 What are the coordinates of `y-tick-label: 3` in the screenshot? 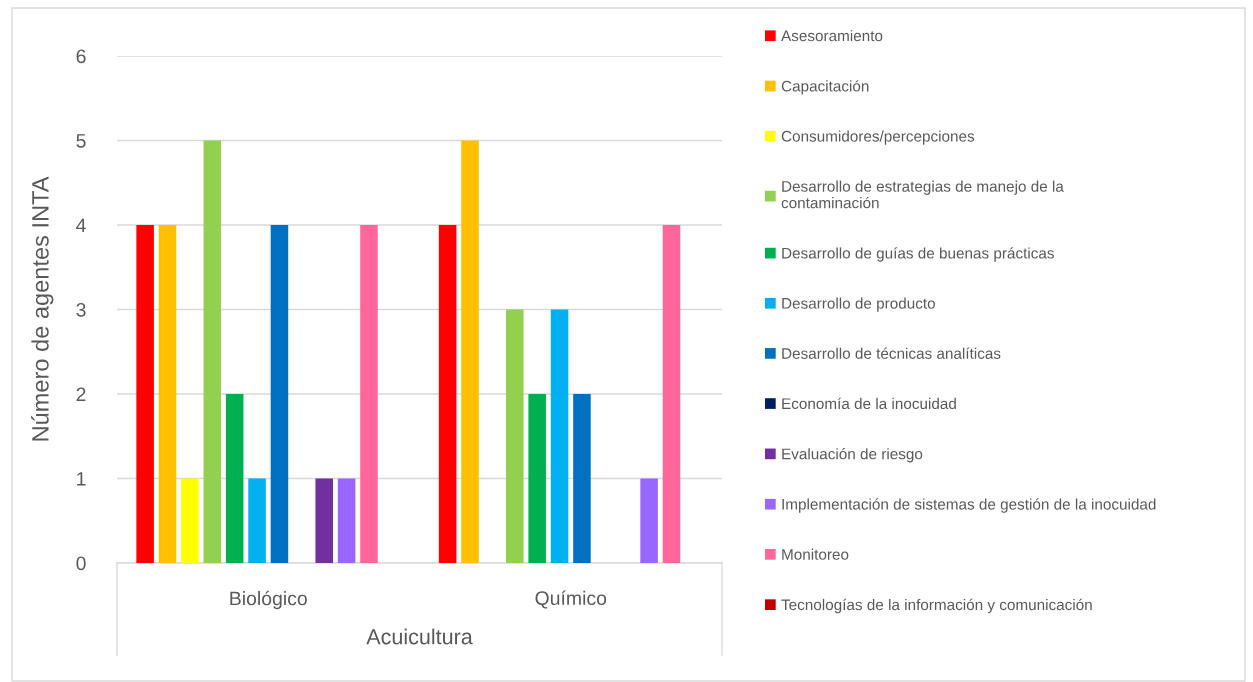 It's located at (81, 309).